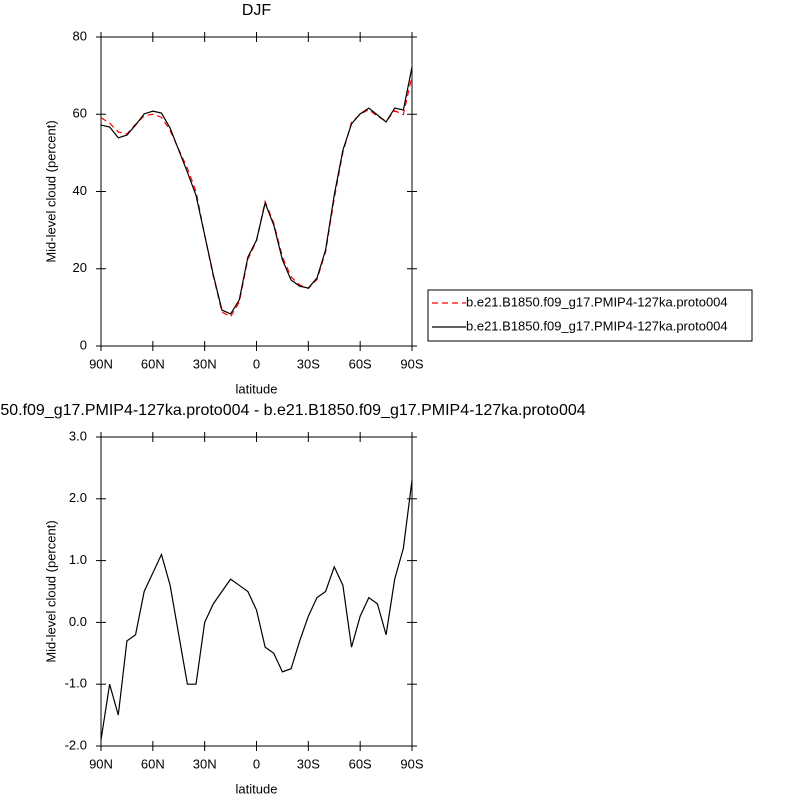 The width and height of the screenshot is (800, 800). Describe the element at coordinates (80, 267) in the screenshot. I see `y-tick-label: 20` at that location.